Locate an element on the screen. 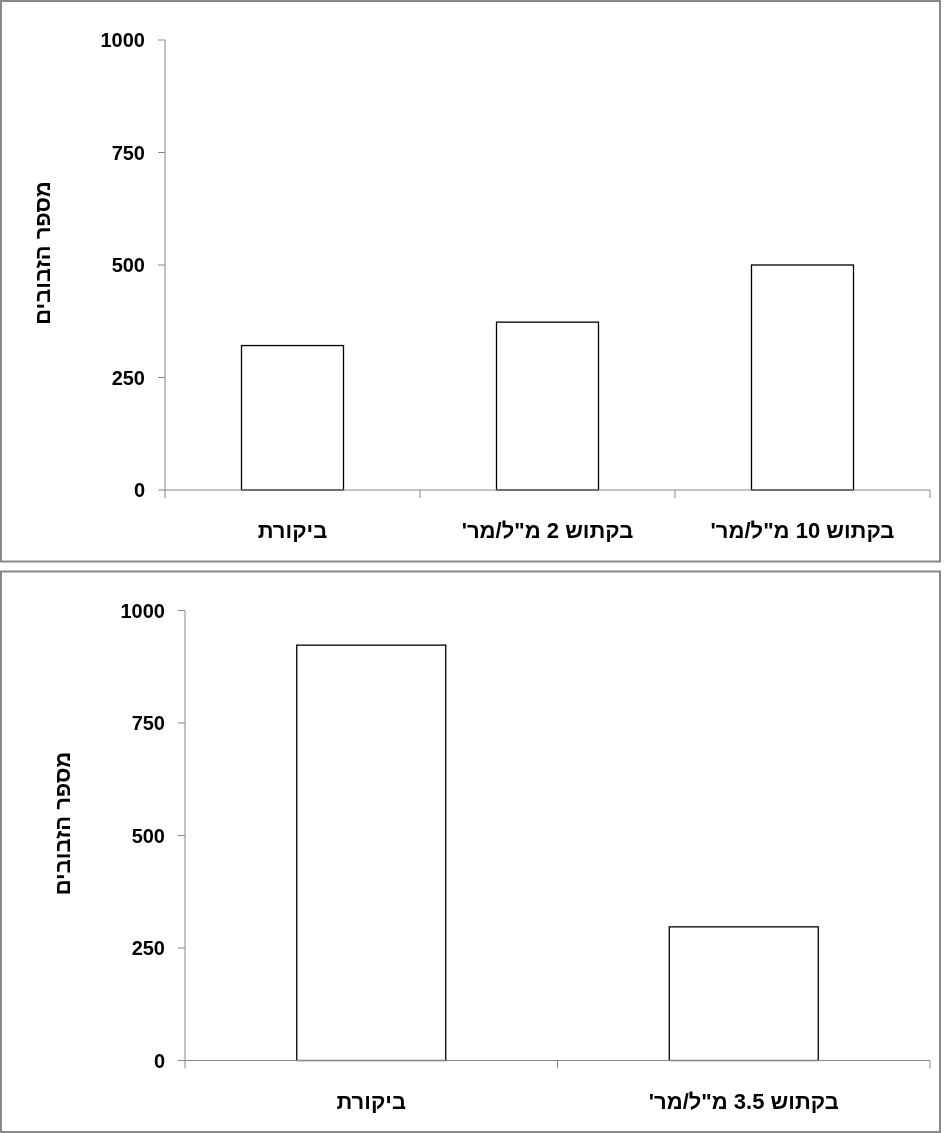 Image resolution: width=949 pixels, height=1133 pixels. x-tick-label: בקתוש 10 מ"ל/מר' is located at coordinates (802, 530).